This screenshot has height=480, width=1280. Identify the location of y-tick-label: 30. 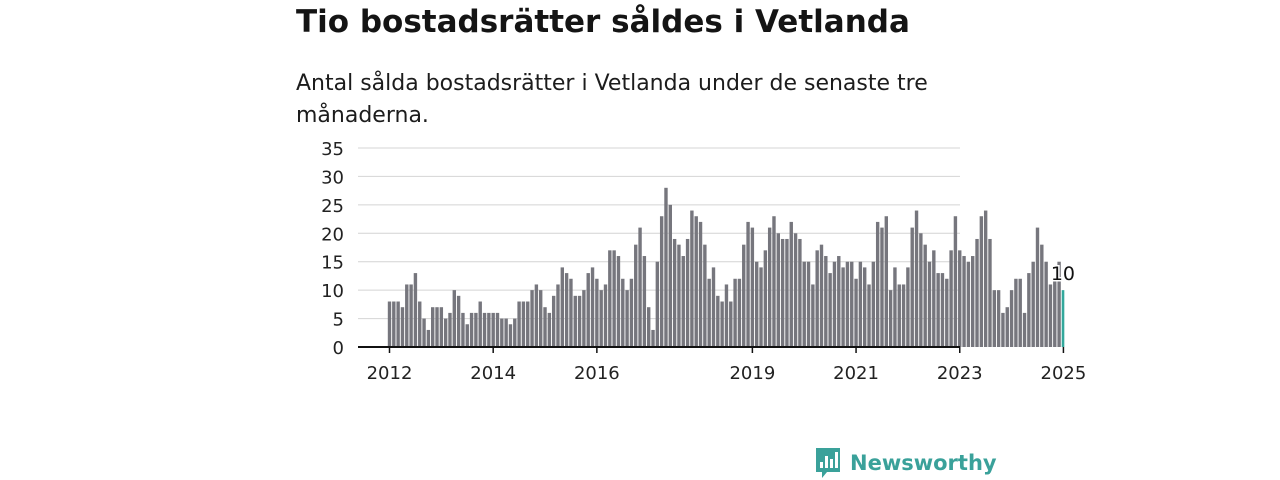
(332, 177).